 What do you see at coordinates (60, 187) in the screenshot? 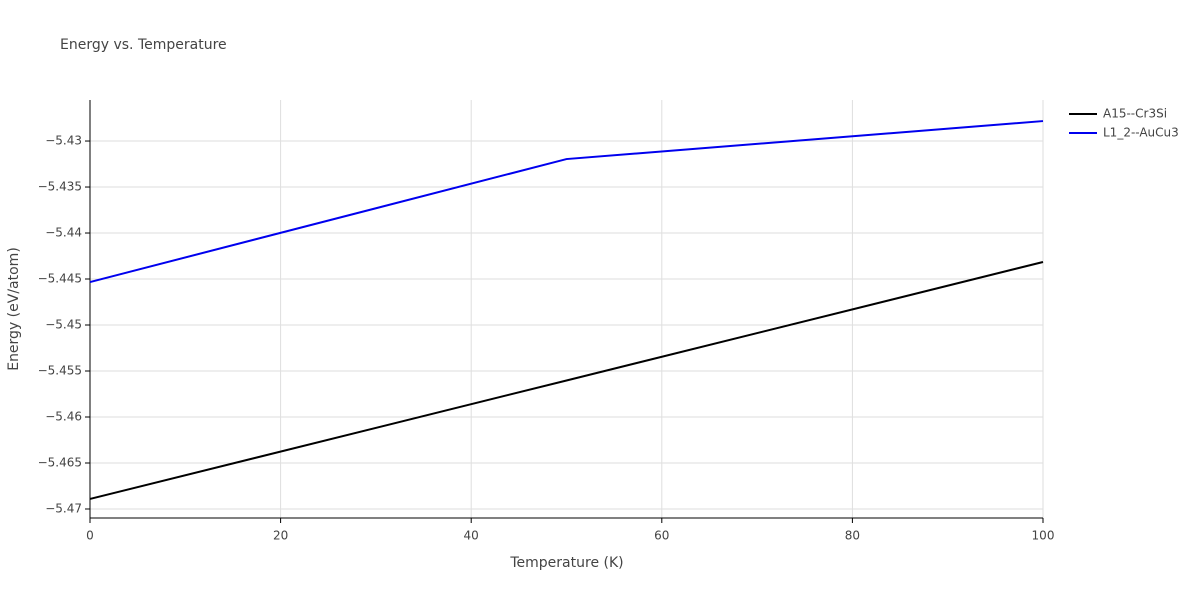
I see `y-tick-label: −5.435` at bounding box center [60, 187].